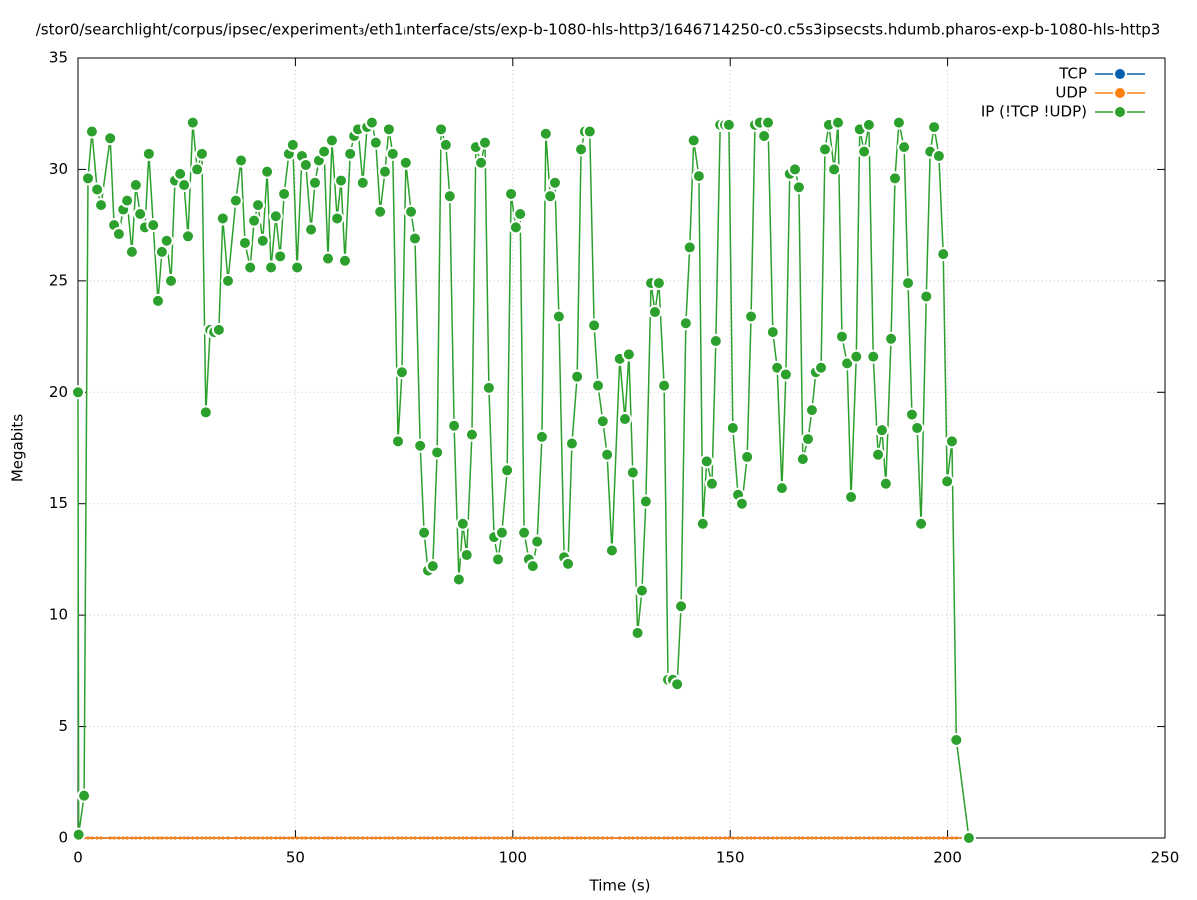 The width and height of the screenshot is (1197, 900). What do you see at coordinates (58, 169) in the screenshot?
I see `y-tick-label: 30` at bounding box center [58, 169].